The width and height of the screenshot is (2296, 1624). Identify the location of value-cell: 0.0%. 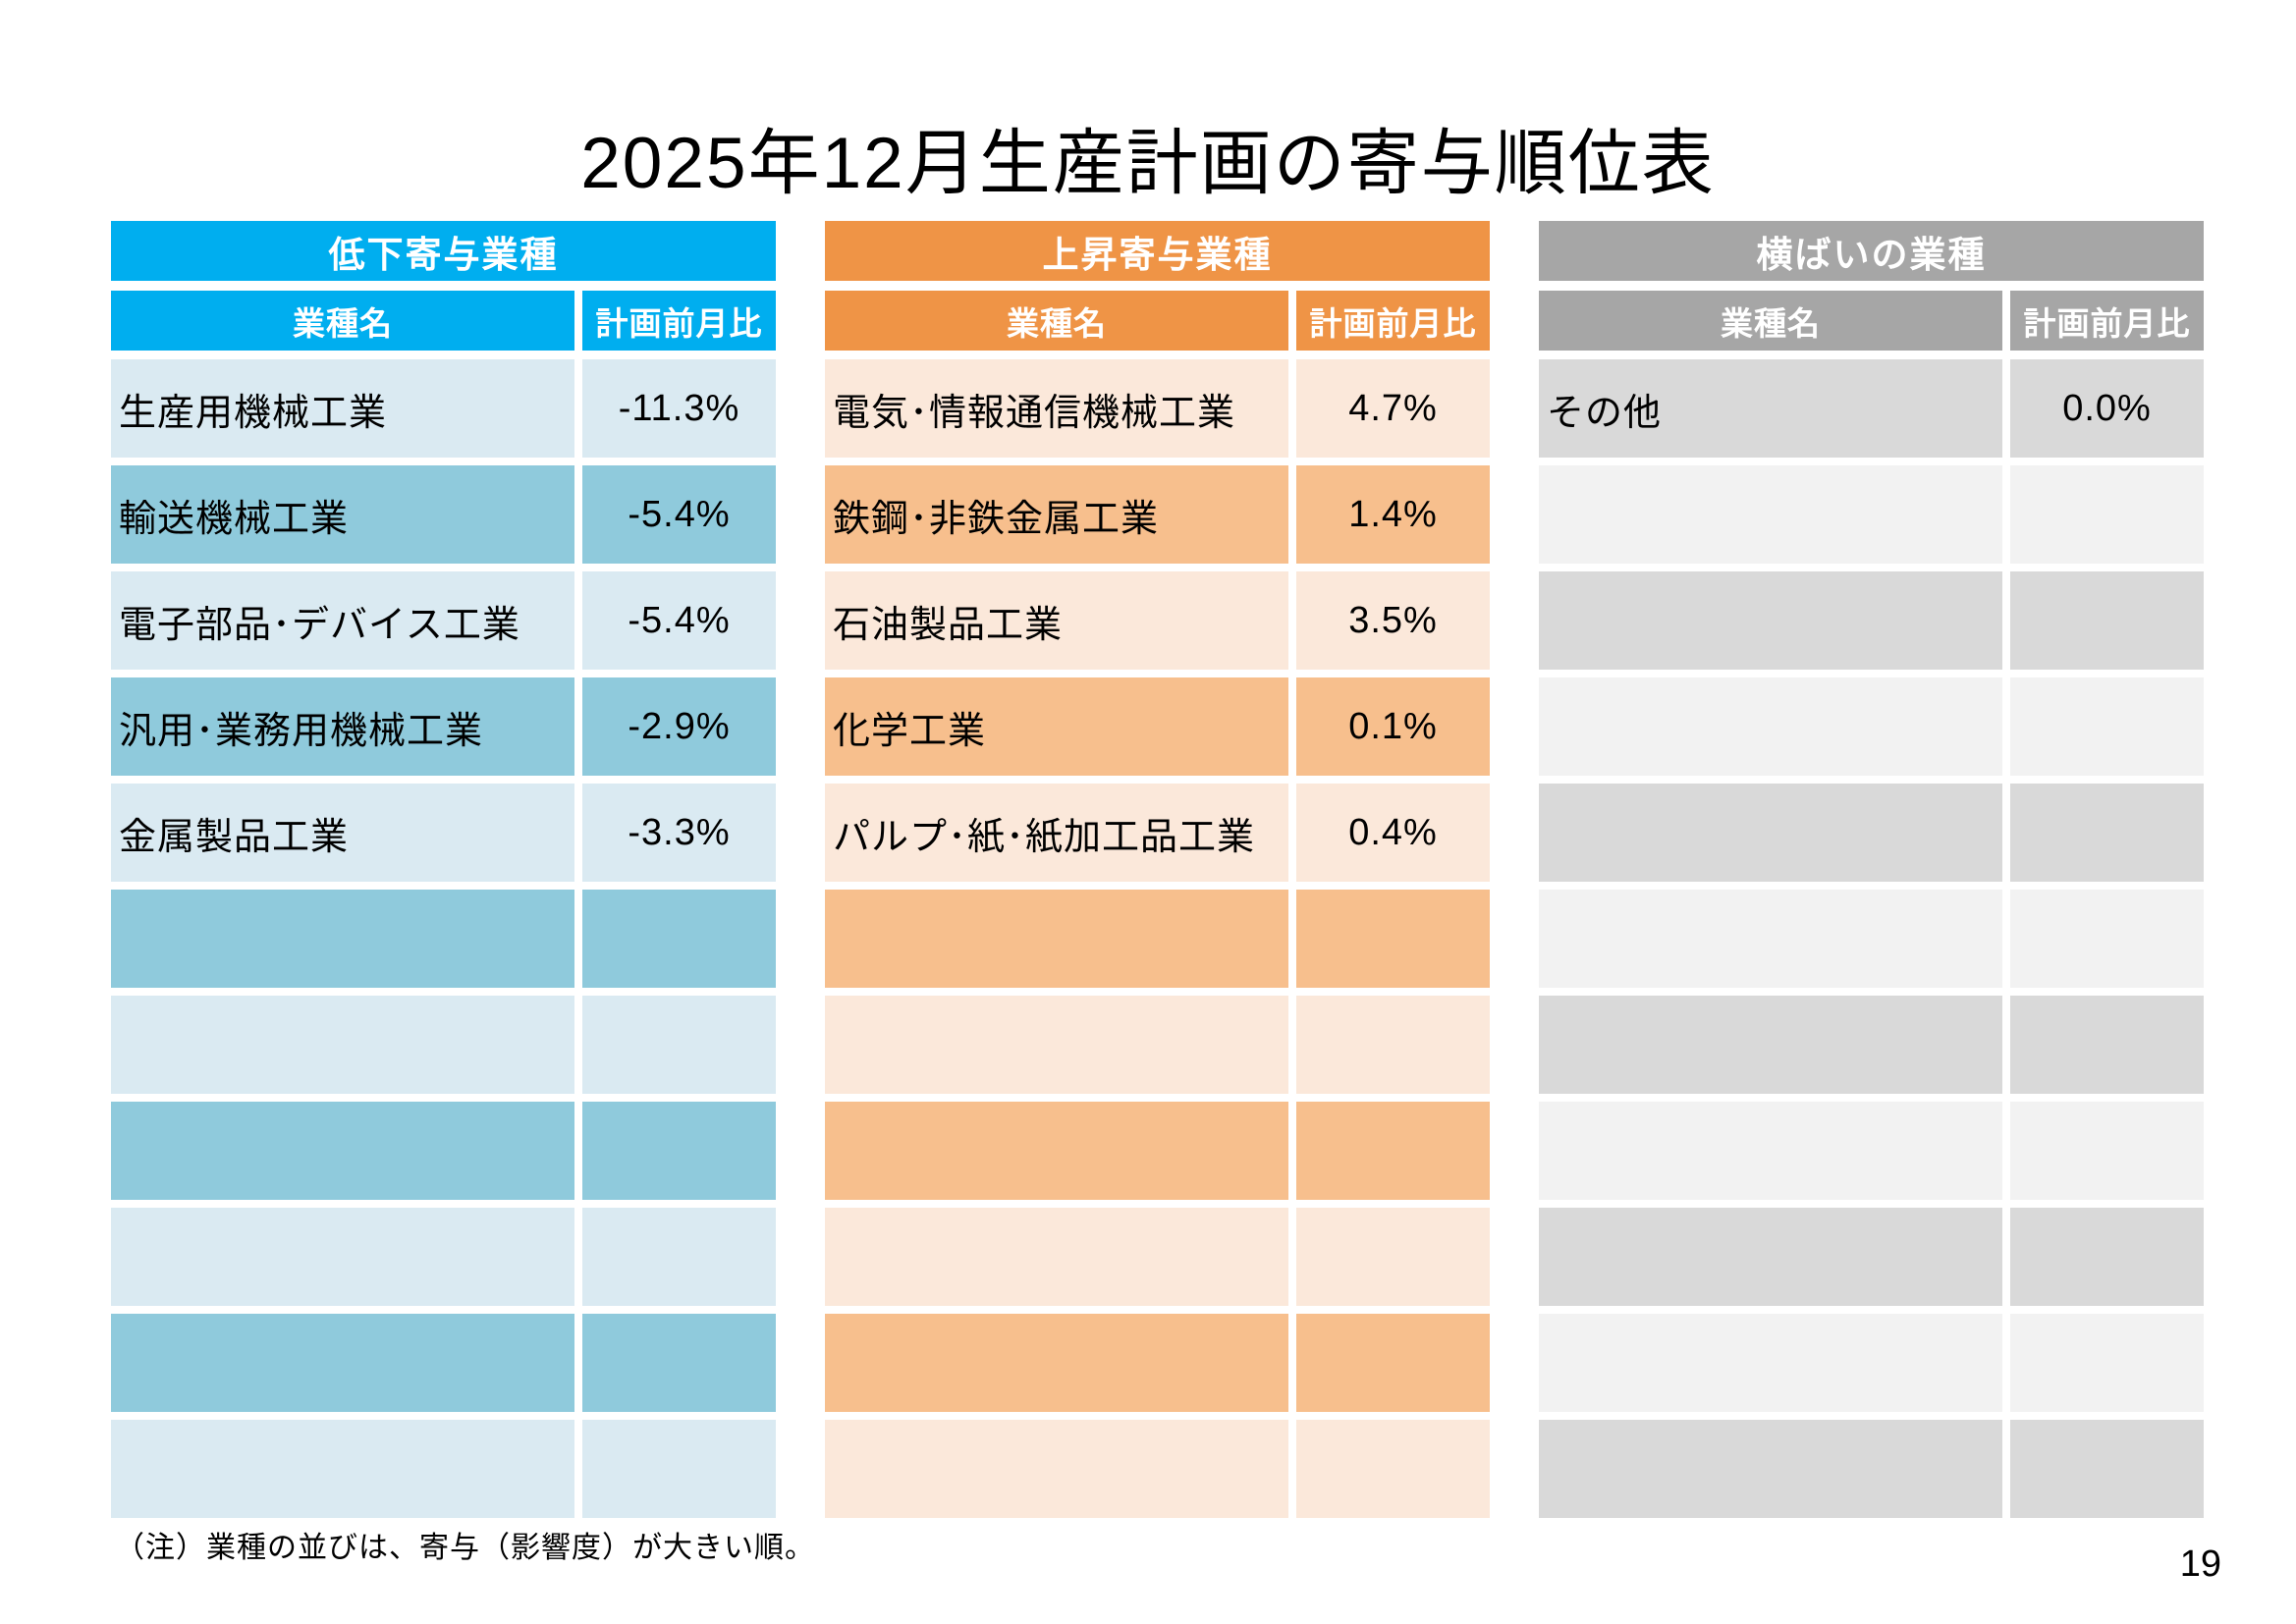
(2107, 408).